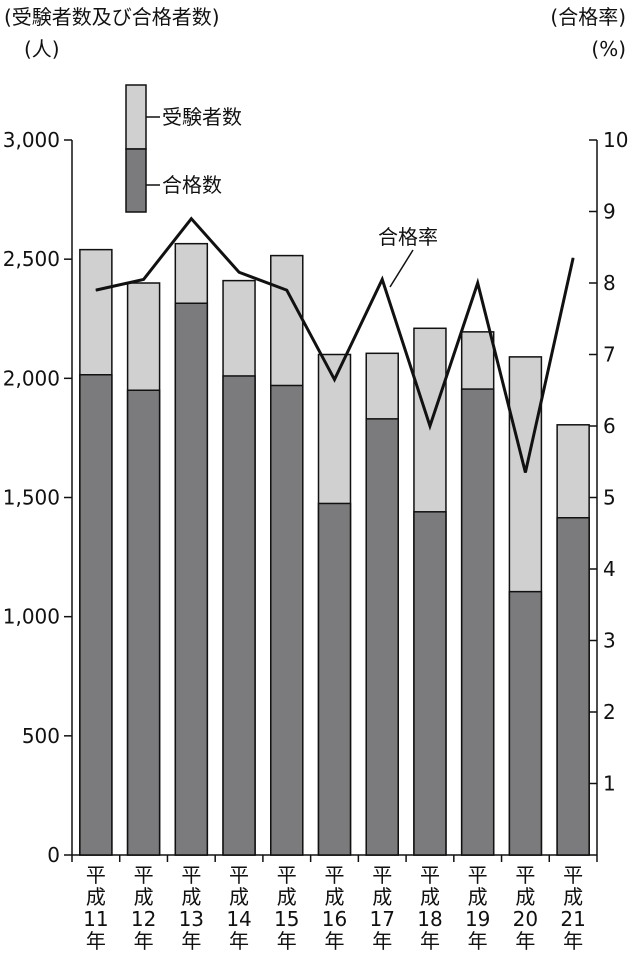 The image size is (629, 958). I want to click on category-label: 11, so click(95, 919).